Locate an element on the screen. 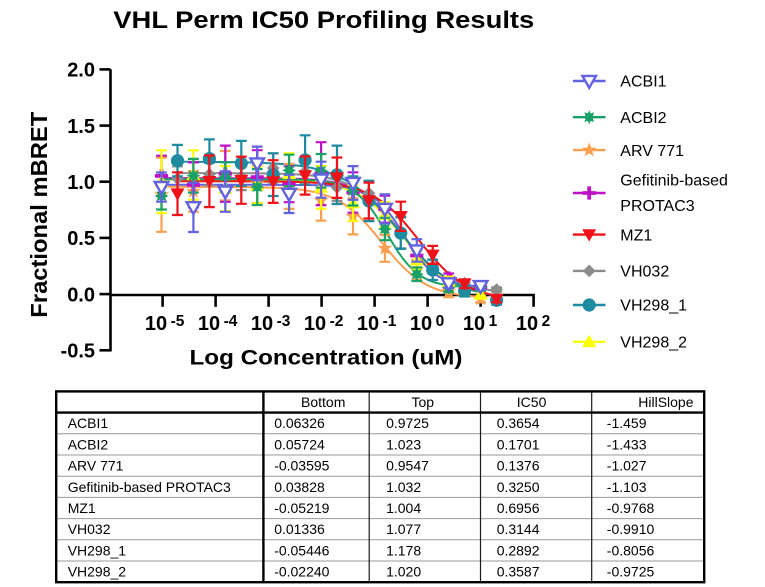 The height and width of the screenshot is (587, 765). svg-text: -1.433 is located at coordinates (627, 444).